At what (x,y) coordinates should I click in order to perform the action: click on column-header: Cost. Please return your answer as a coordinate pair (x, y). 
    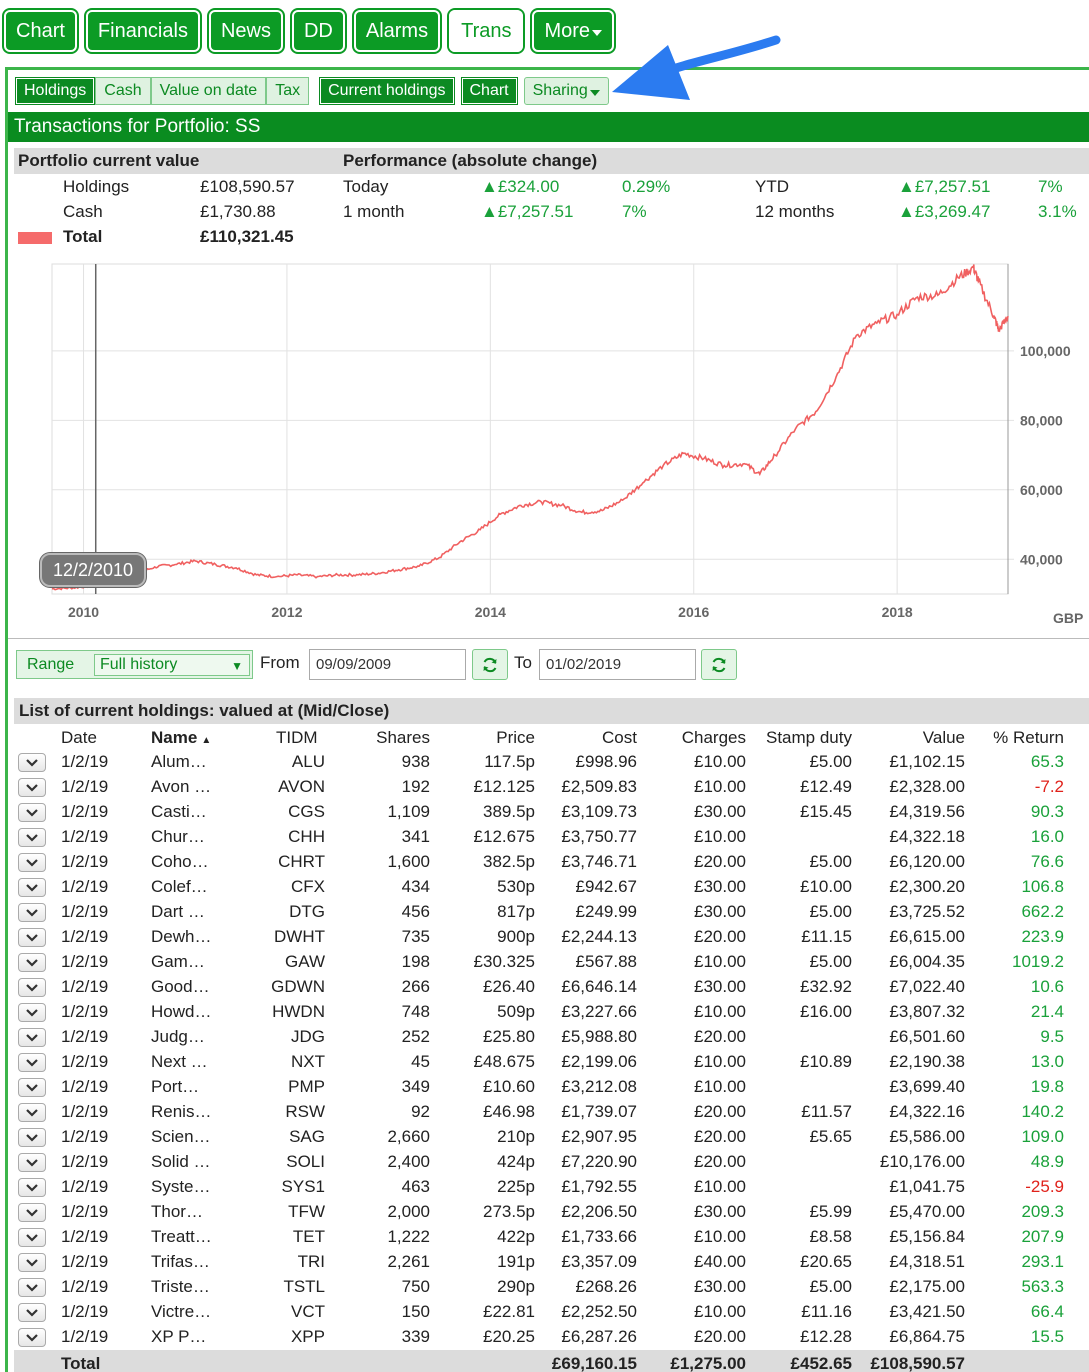
    Looking at the image, I should click on (619, 737).